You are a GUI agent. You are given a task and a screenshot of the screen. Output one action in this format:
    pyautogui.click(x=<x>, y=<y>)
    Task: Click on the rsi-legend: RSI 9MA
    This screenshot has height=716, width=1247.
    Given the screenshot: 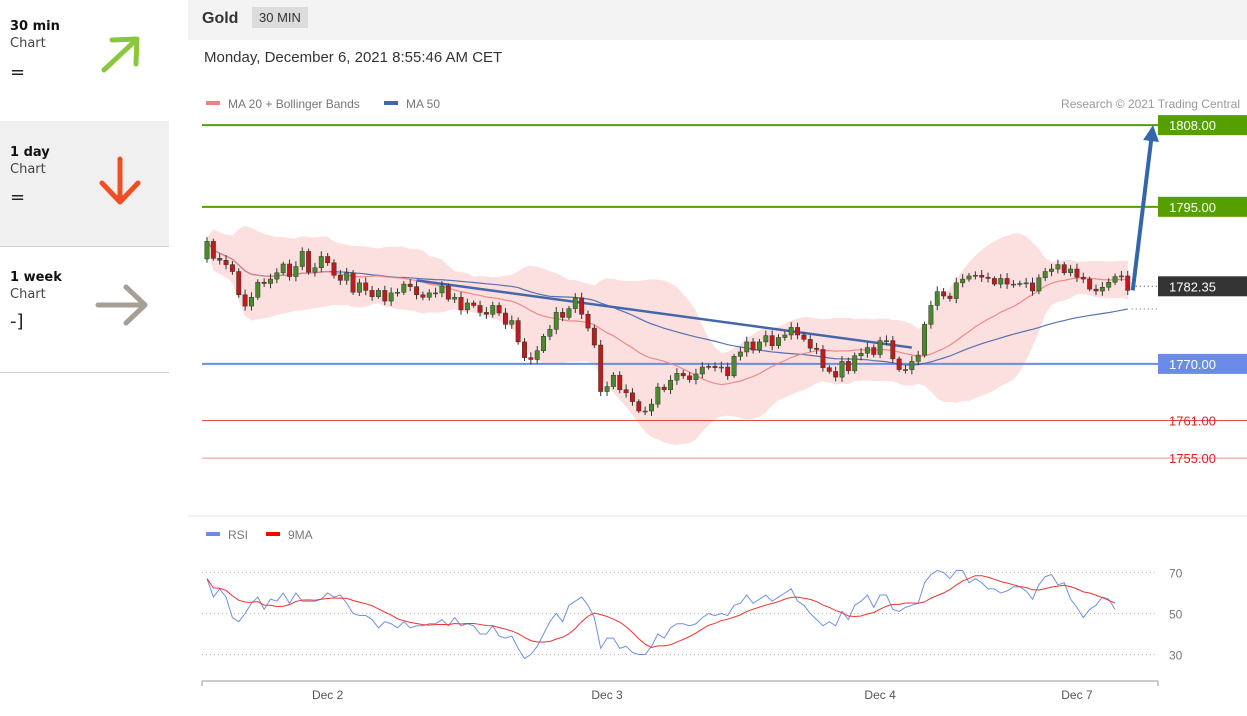 What is the action you would take?
    pyautogui.click(x=259, y=535)
    